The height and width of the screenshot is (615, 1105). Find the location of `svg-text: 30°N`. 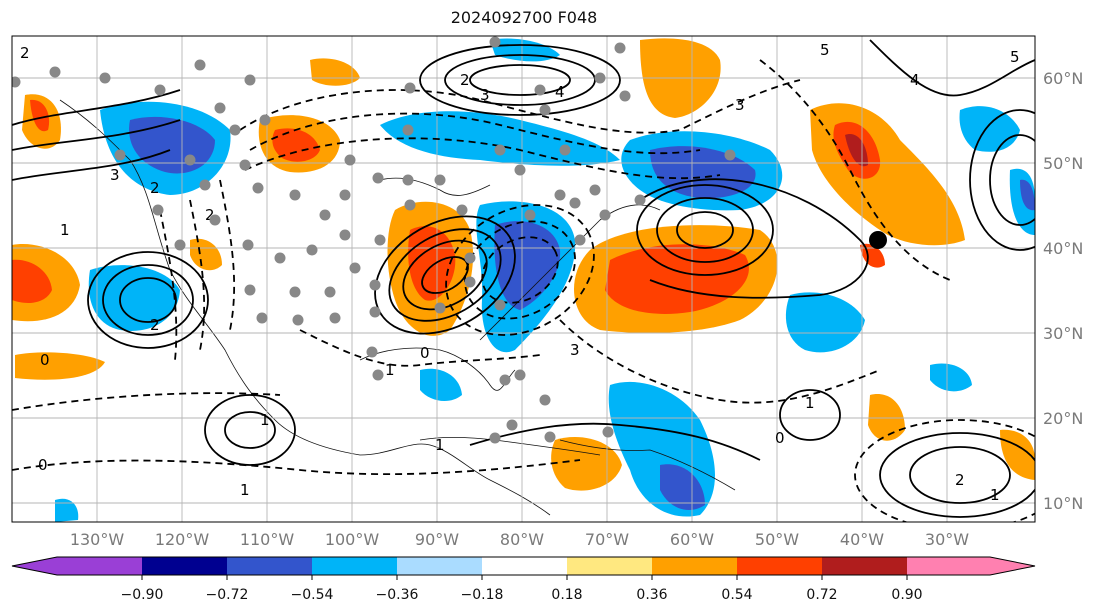

svg-text: 30°N is located at coordinates (1063, 333).